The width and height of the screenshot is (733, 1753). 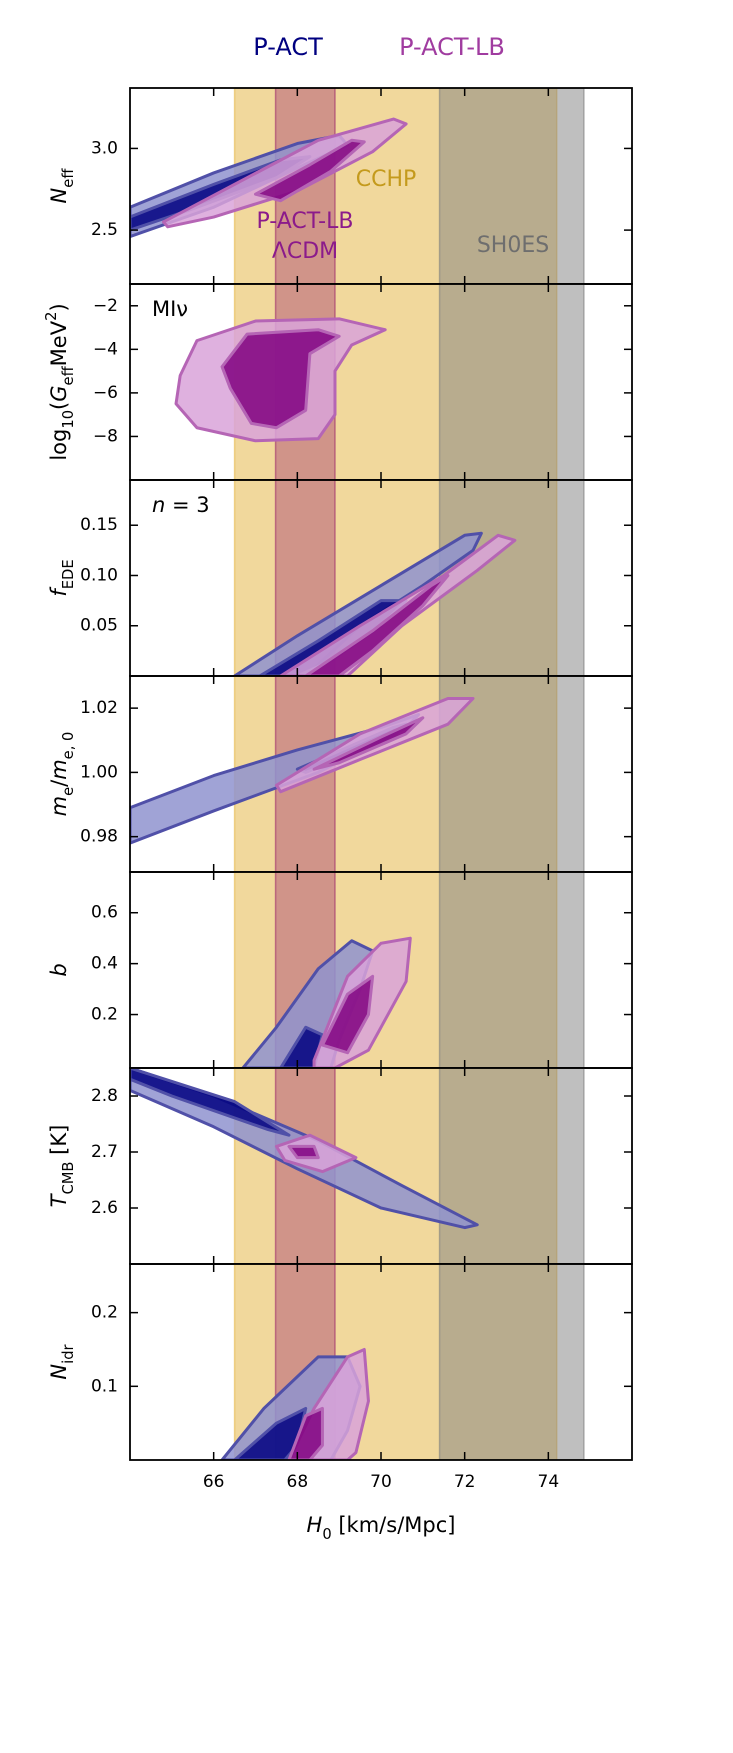 I want to click on band-label: ΛCDM, so click(x=305, y=251).